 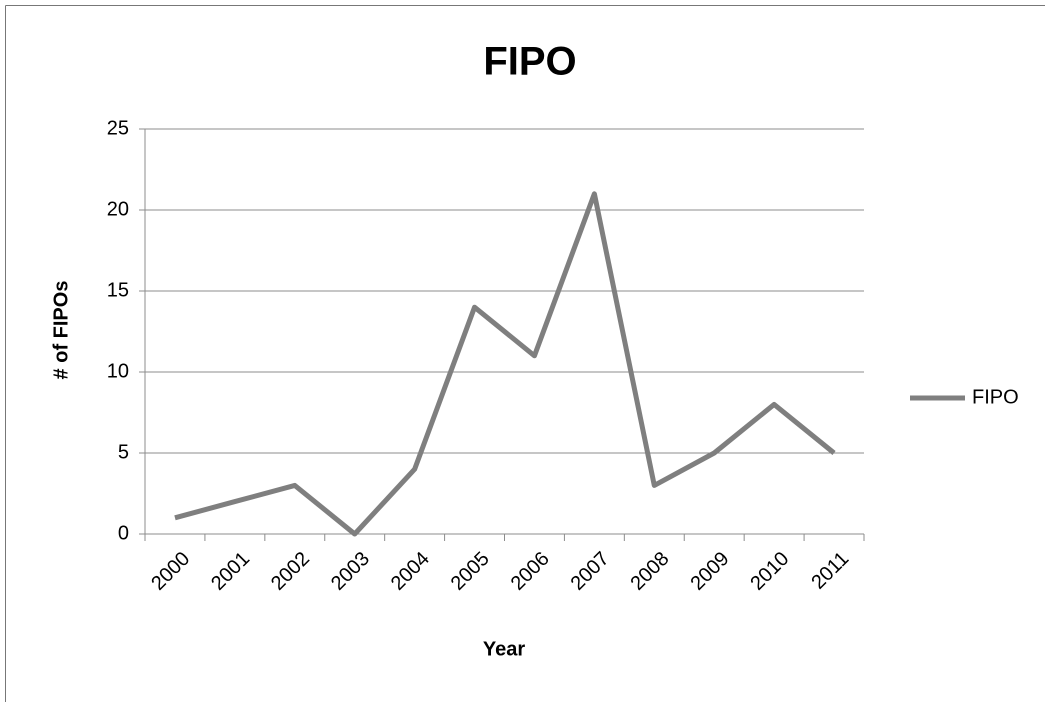 I want to click on y-tick-label: 15, so click(x=118, y=290).